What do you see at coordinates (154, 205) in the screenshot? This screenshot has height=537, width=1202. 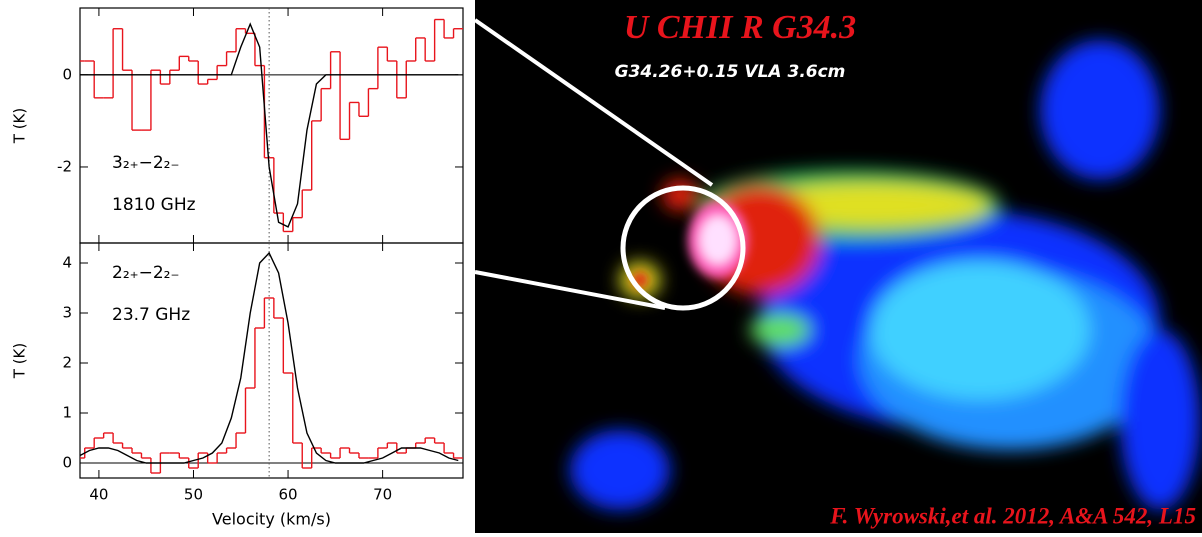 I see `annotation: 1810 GHz` at bounding box center [154, 205].